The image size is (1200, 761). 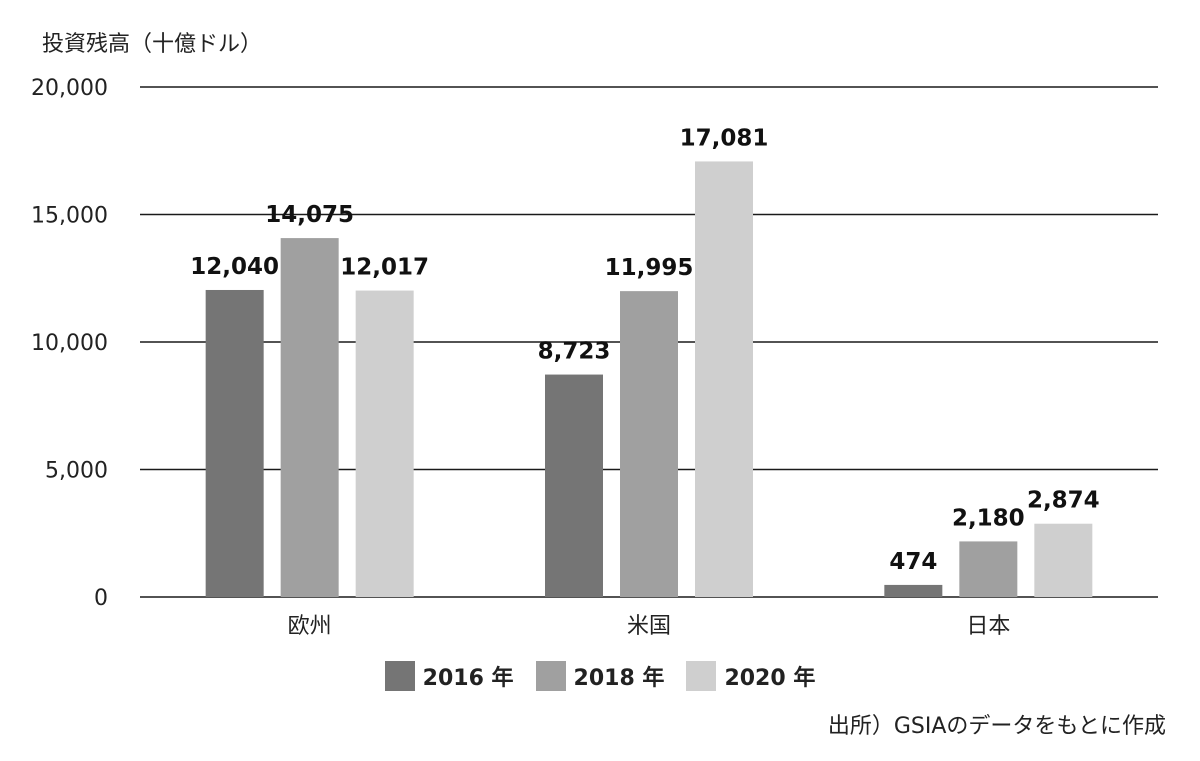 I want to click on legend-item-2018: 2018 年, so click(x=600, y=676).